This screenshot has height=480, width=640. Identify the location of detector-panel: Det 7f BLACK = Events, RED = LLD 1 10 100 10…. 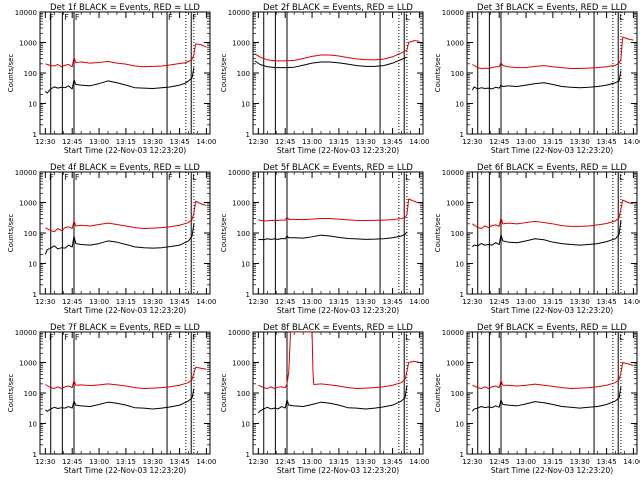
(112, 399).